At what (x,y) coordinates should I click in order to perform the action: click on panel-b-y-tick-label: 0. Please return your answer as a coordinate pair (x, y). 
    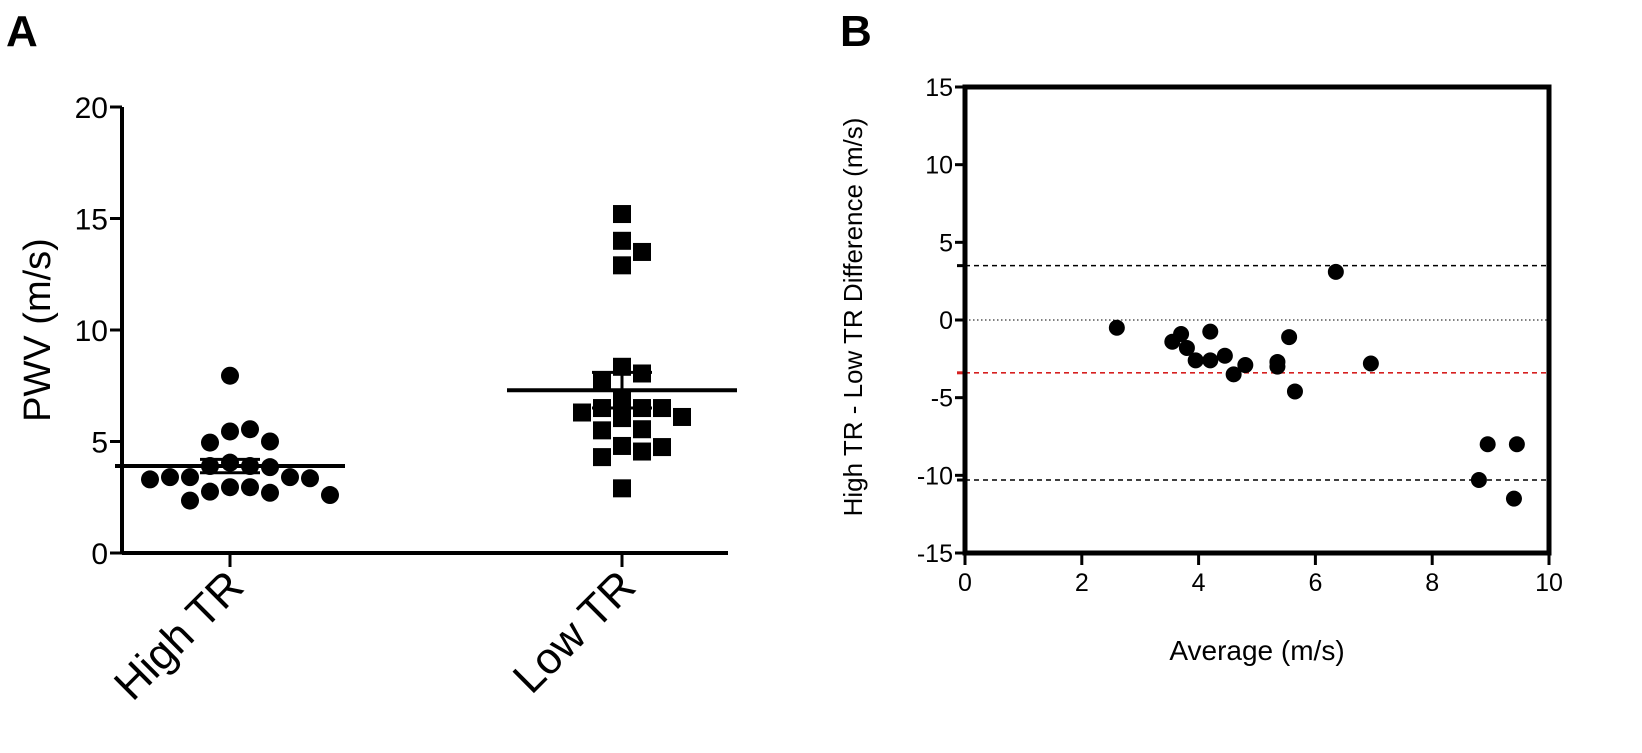
    Looking at the image, I should click on (946, 321).